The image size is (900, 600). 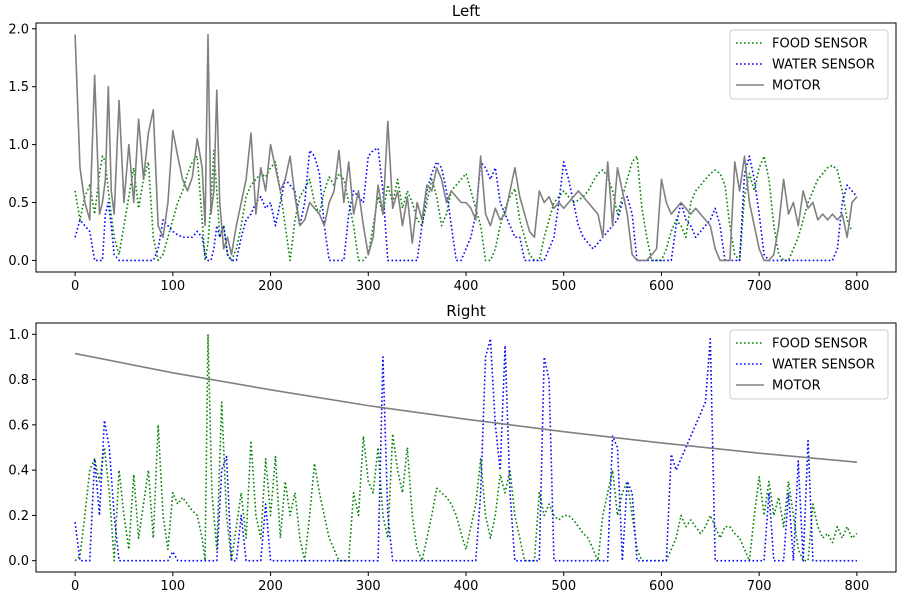 I want to click on right-x-tick-label: 400, so click(x=466, y=586).